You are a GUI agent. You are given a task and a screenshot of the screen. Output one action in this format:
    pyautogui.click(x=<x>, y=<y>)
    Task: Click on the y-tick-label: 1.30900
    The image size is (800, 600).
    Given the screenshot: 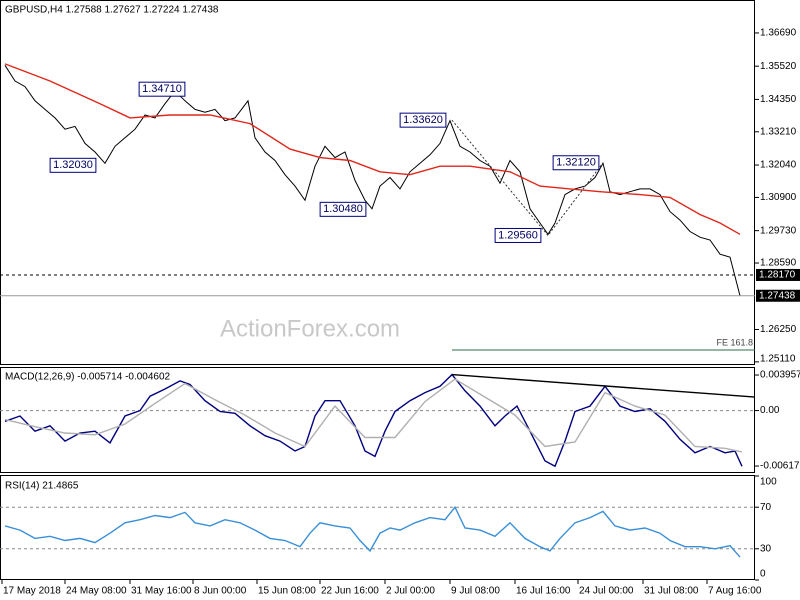 What is the action you would take?
    pyautogui.click(x=778, y=197)
    